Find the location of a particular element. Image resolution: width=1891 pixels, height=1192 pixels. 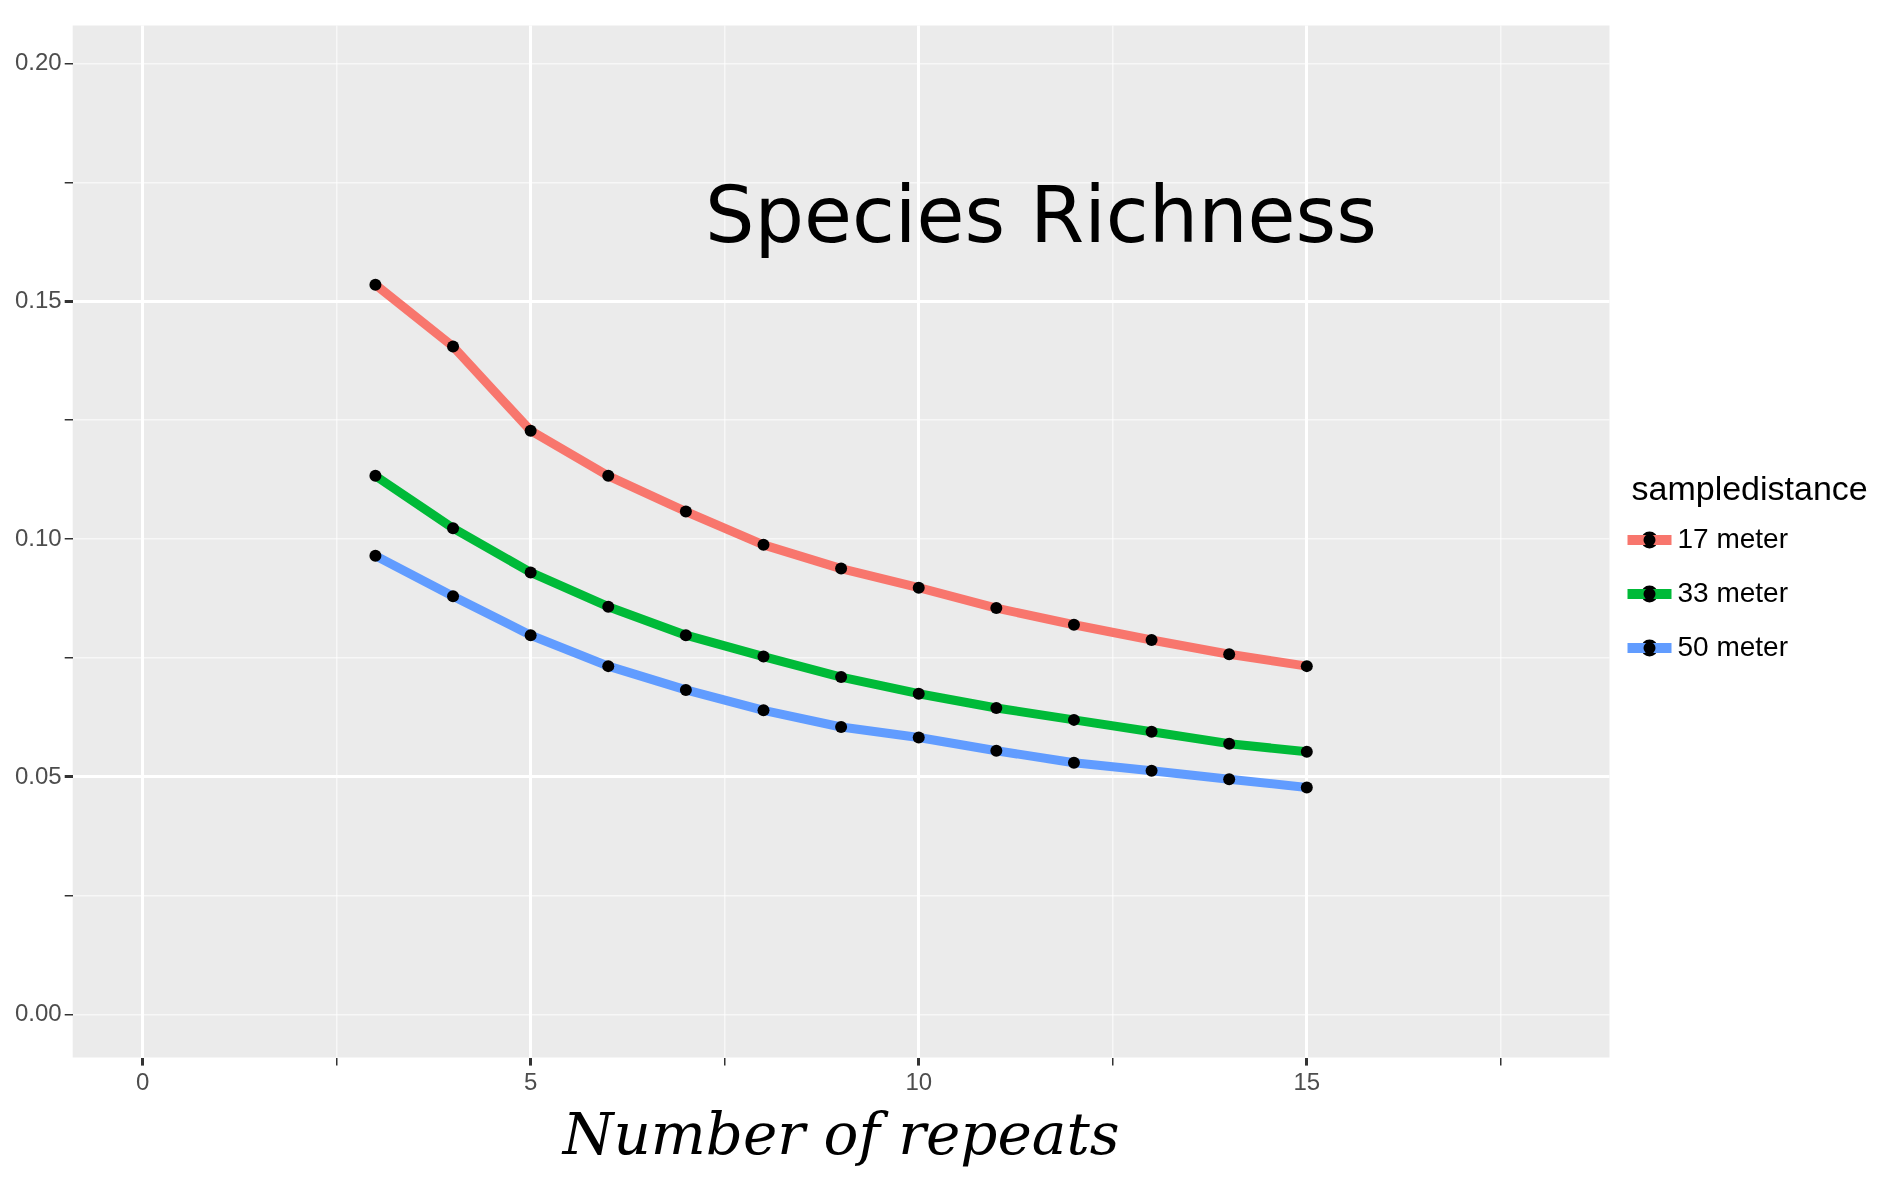

y-tick-label: 0.05 is located at coordinates (38, 775).